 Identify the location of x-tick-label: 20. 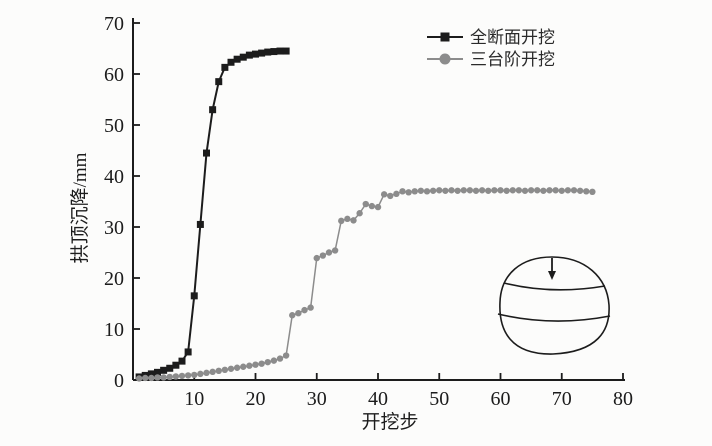
(256, 399).